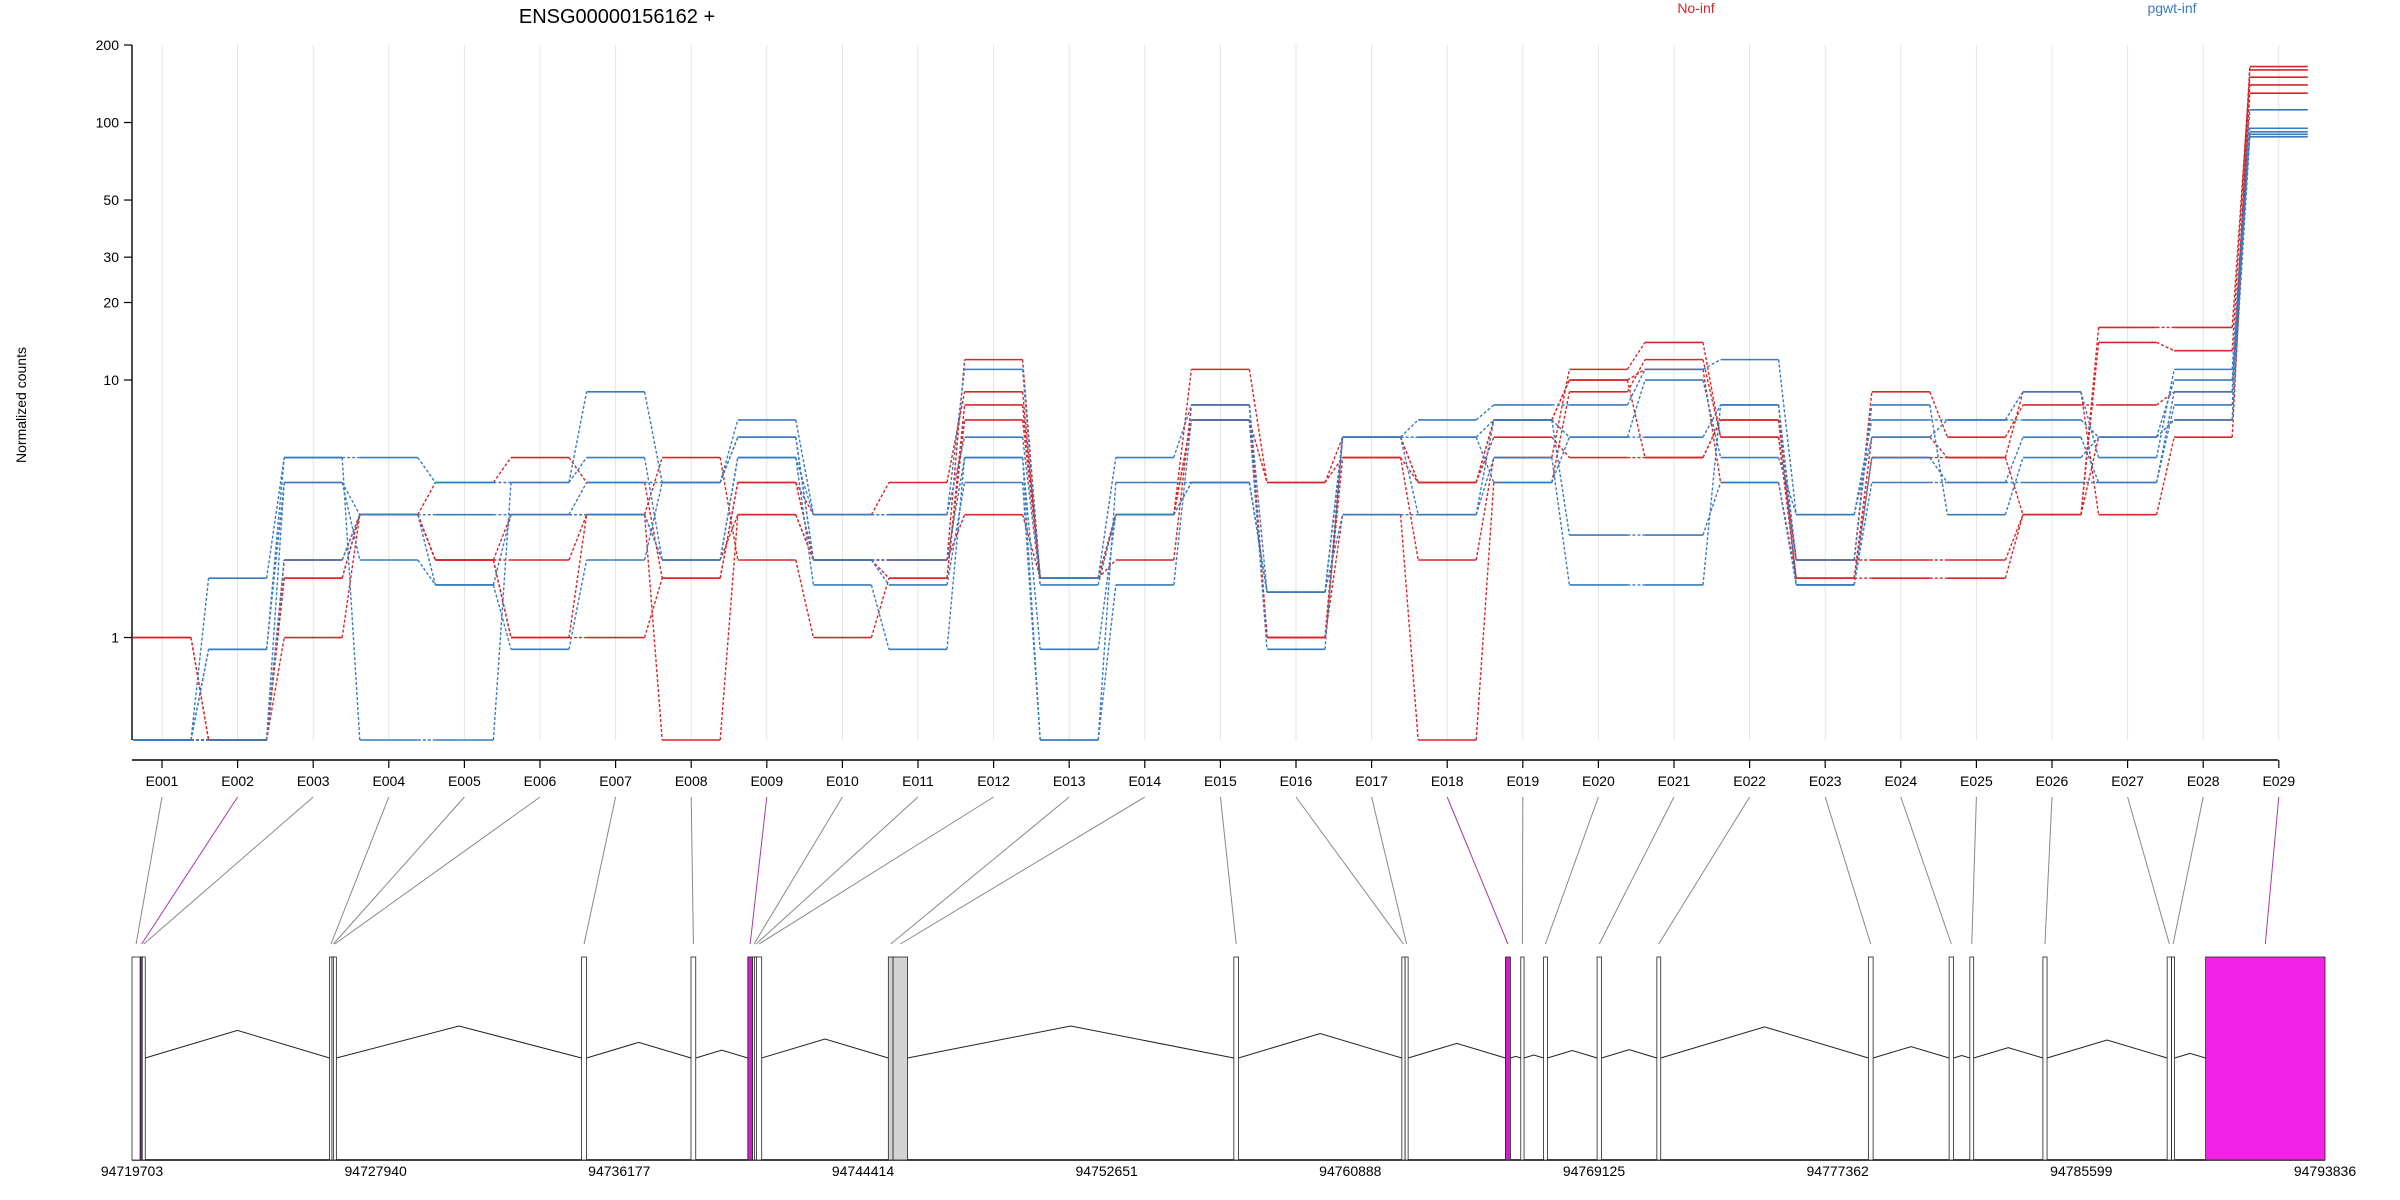 The width and height of the screenshot is (2400, 1200). Describe the element at coordinates (1023, 870) in the screenshot. I see `connector-e014` at that location.